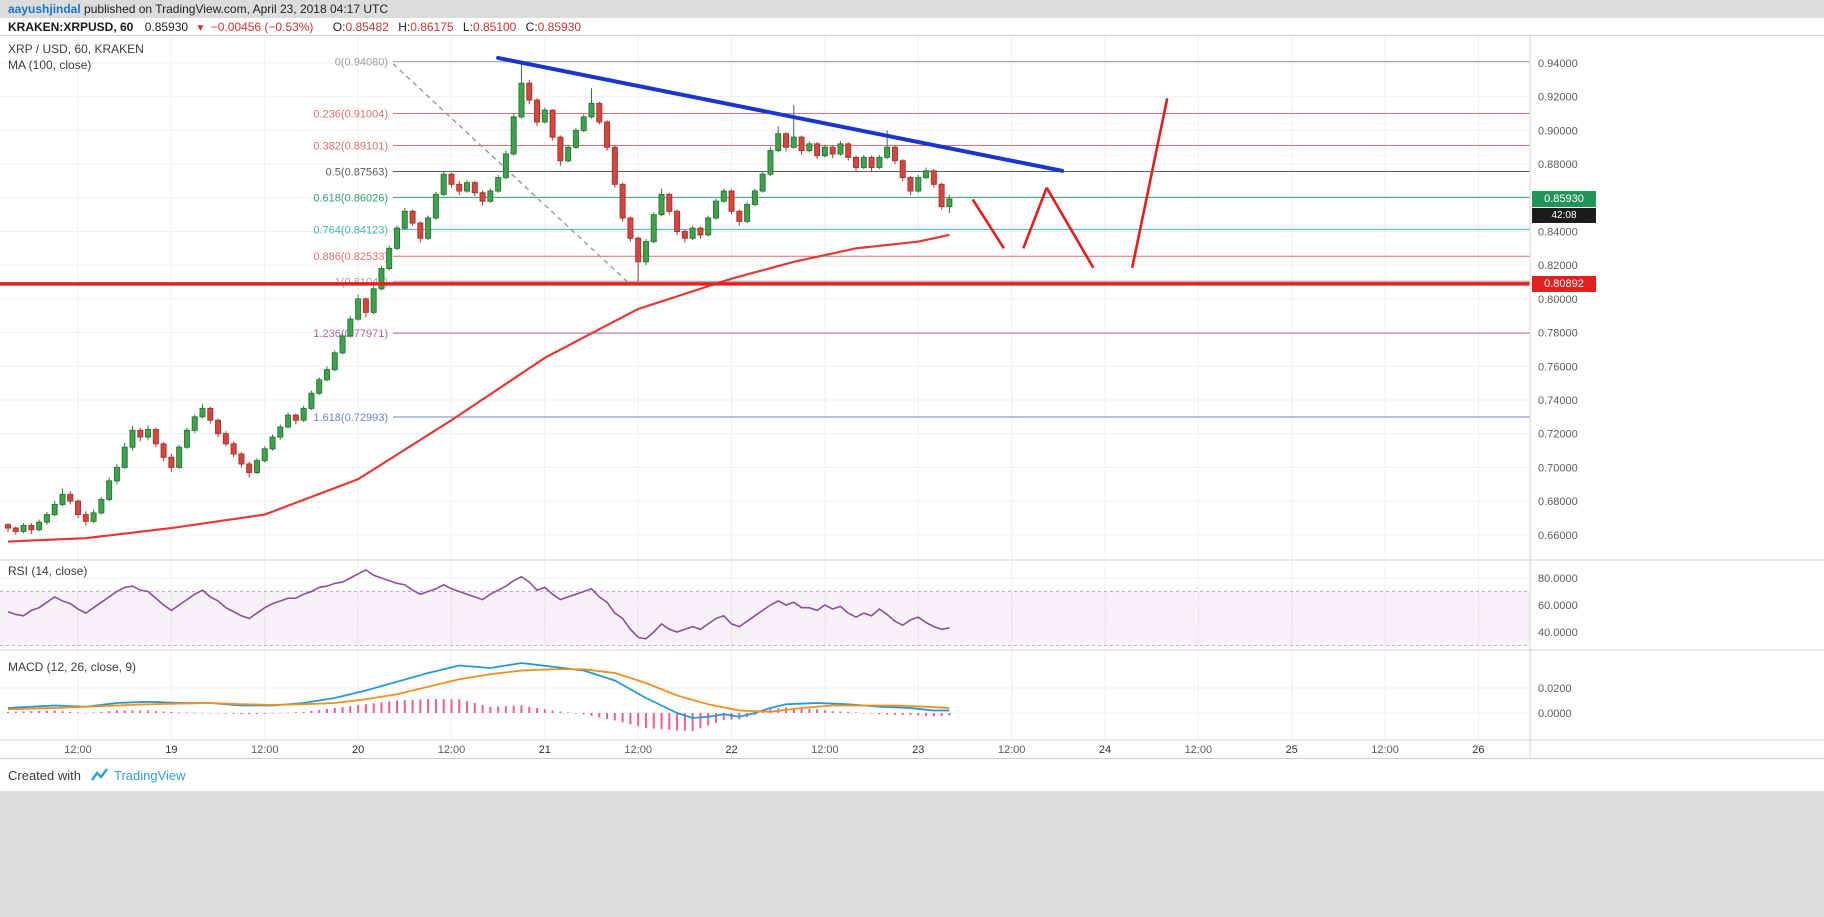  Describe the element at coordinates (531, 27) in the screenshot. I see `close-label: C:` at that location.